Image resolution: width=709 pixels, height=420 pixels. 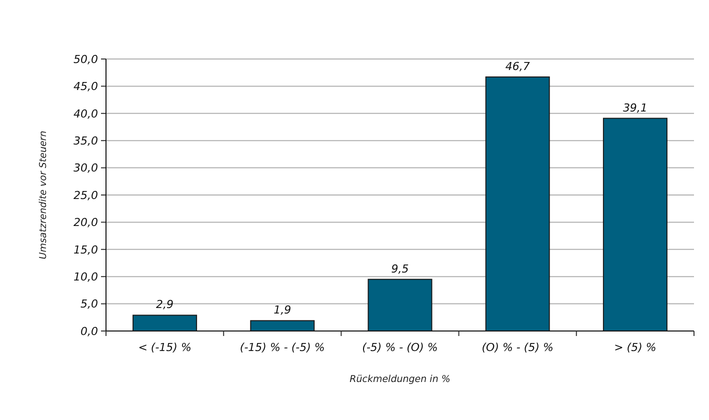 I want to click on x-tick-label: (-5) % - (O) %, so click(x=400, y=347).